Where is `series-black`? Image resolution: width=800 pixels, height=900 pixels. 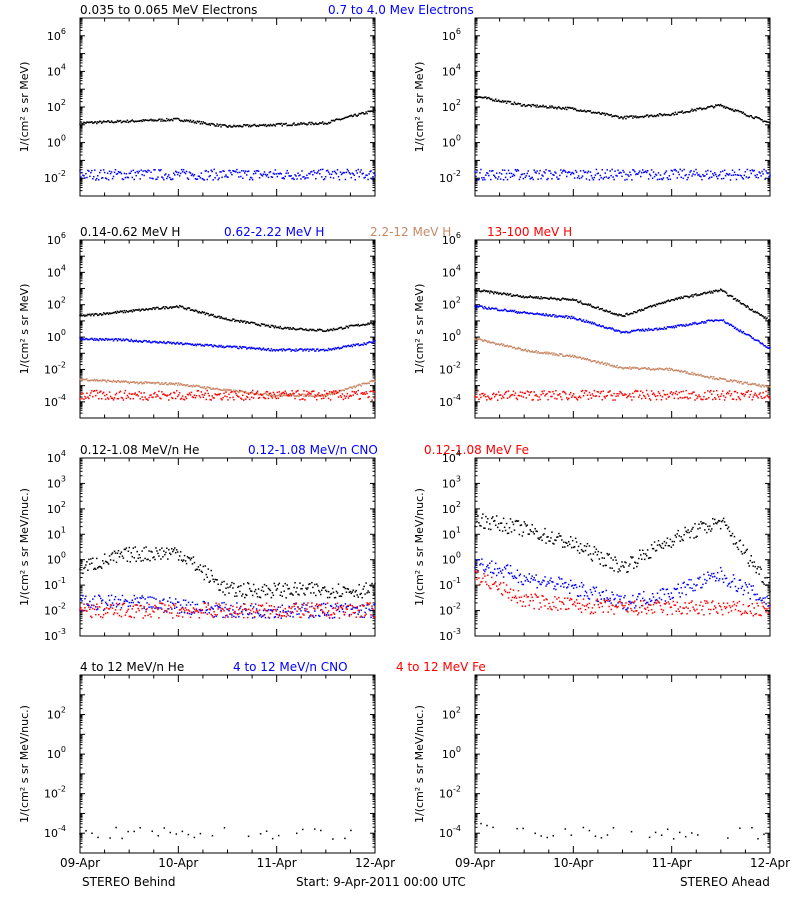 series-black is located at coordinates (227, 318).